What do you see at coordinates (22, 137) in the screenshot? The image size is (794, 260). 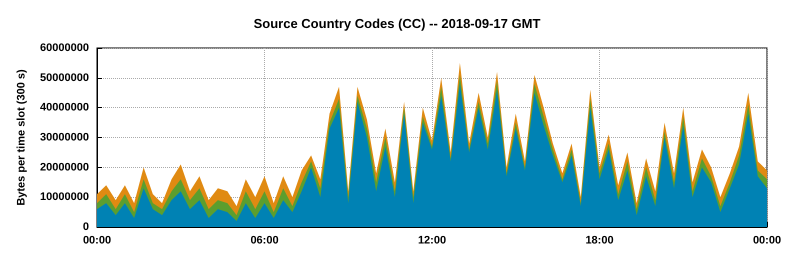 I see `y-axis-title: Bytes per time slot (300 s)` at bounding box center [22, 137].